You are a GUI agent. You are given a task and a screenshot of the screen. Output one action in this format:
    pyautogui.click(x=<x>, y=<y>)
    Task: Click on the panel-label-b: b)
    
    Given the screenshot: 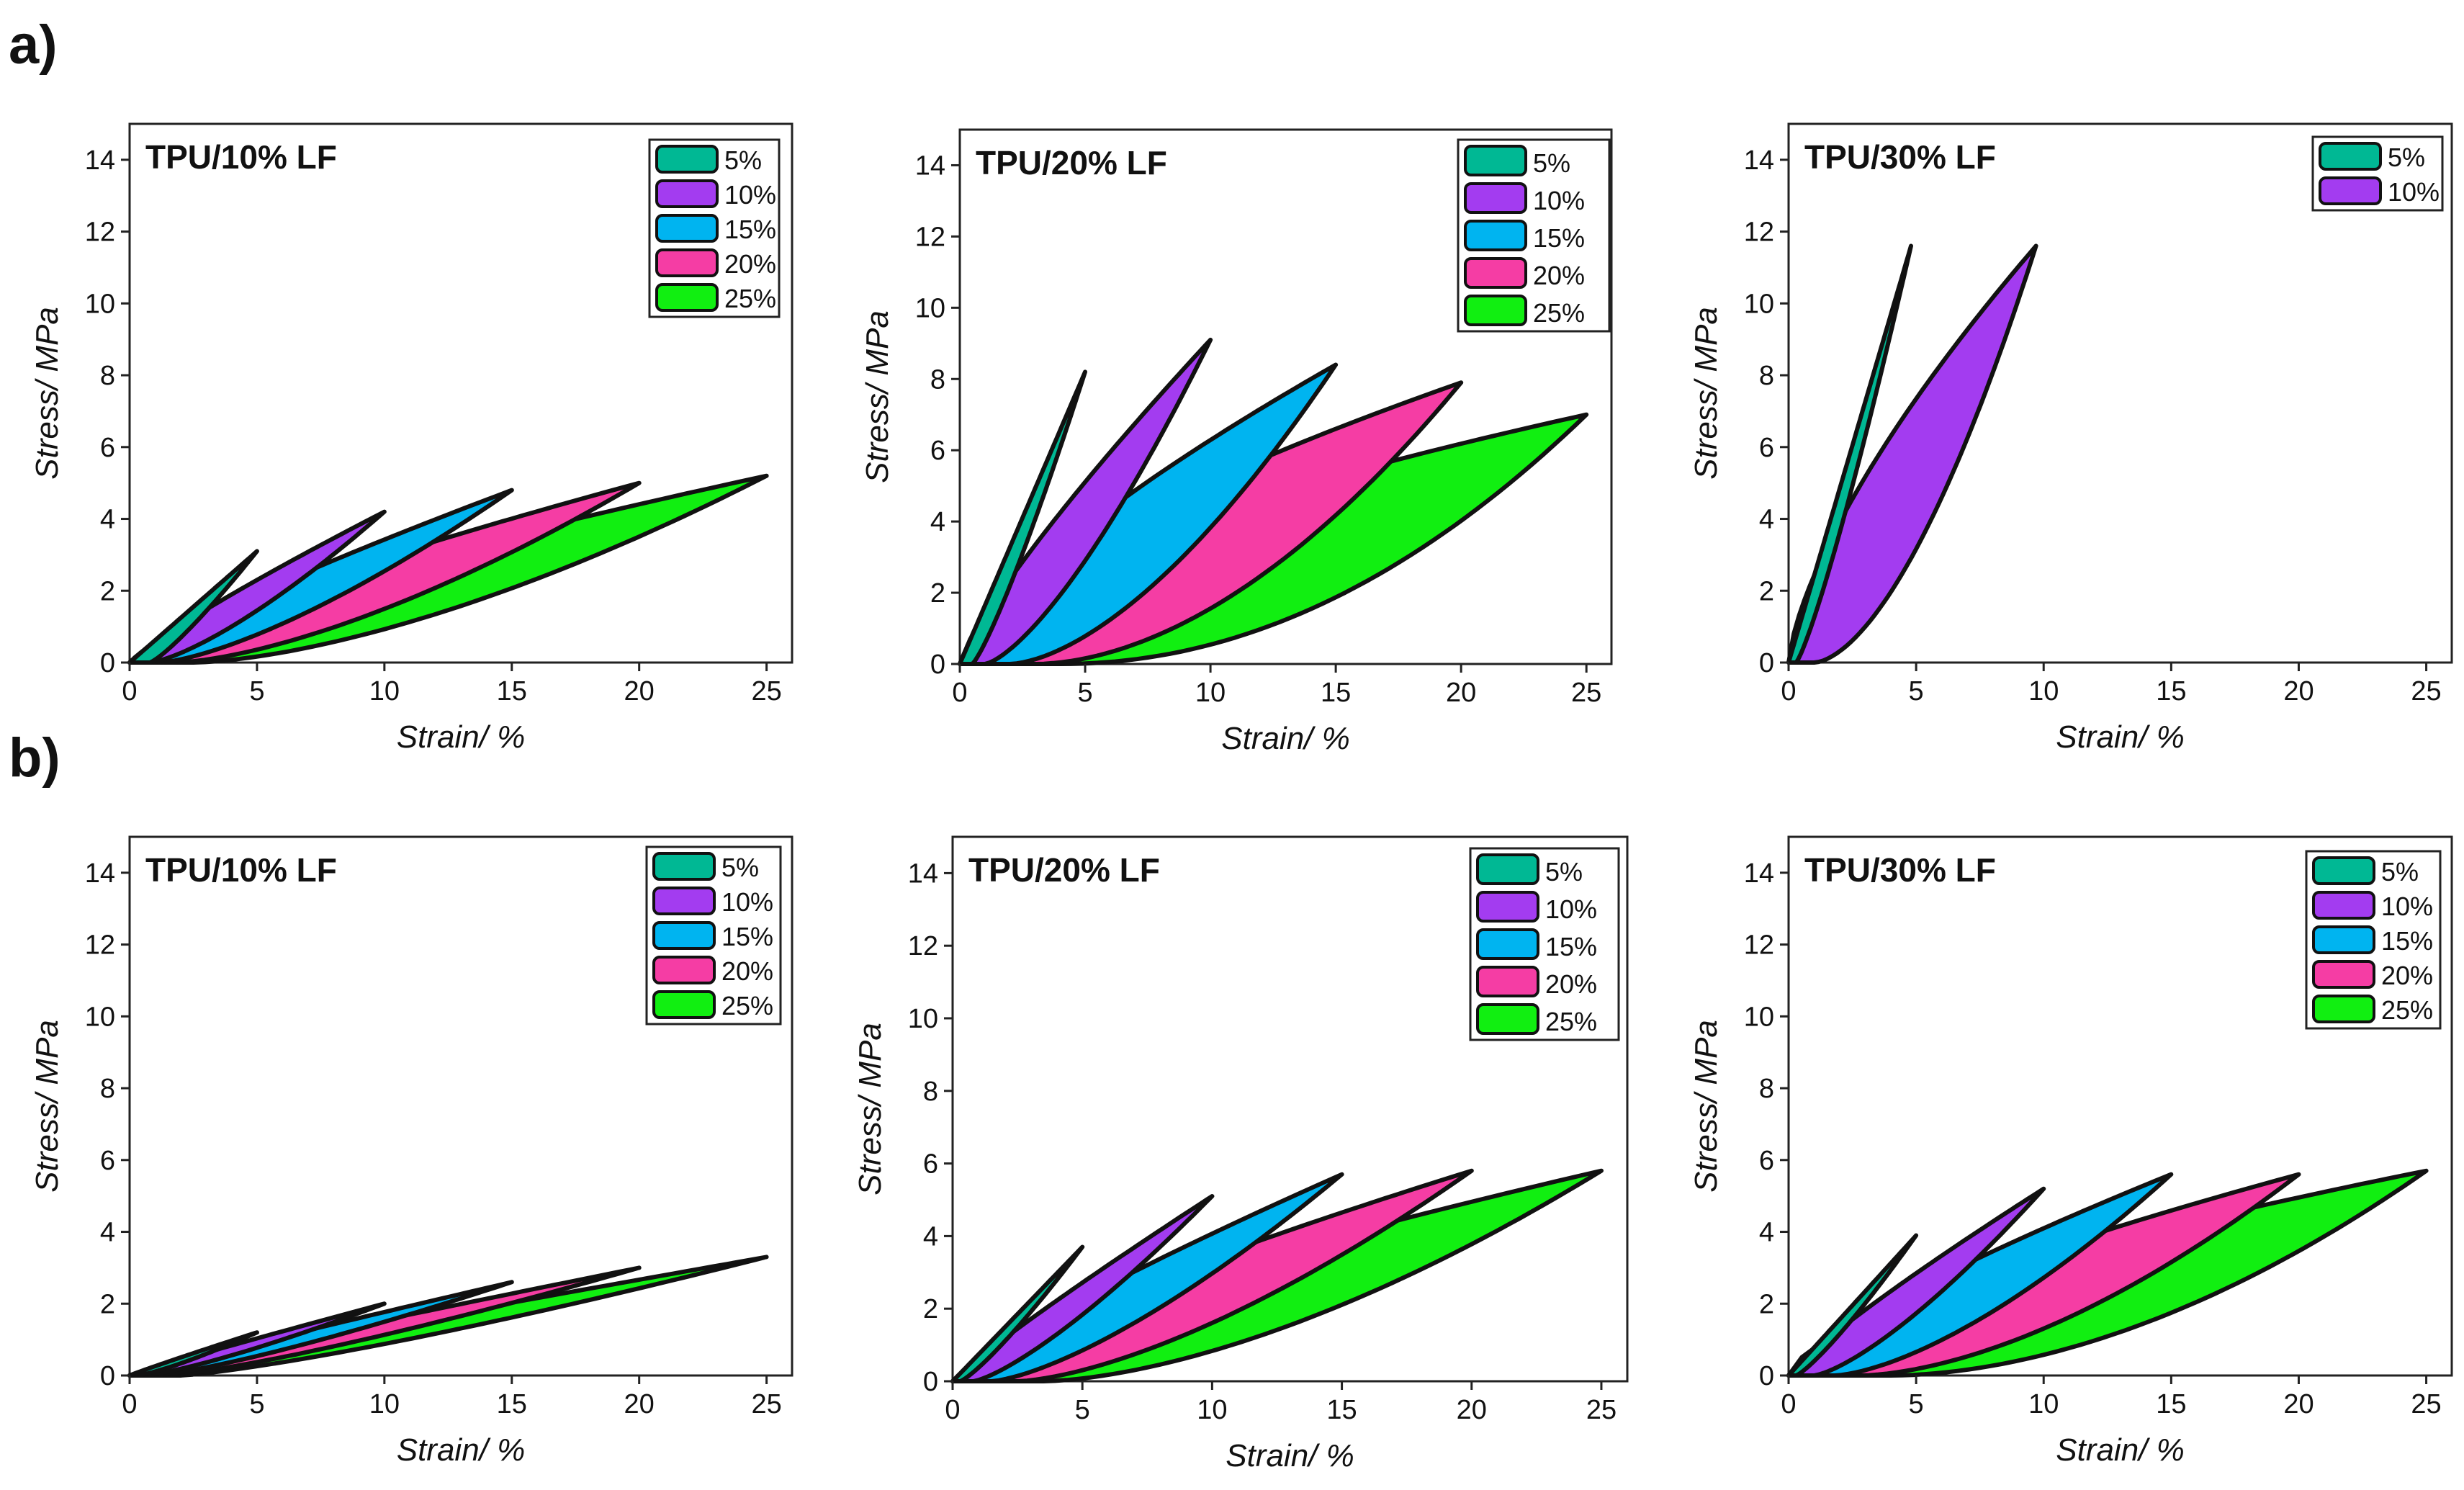 What is the action you would take?
    pyautogui.click(x=34, y=758)
    